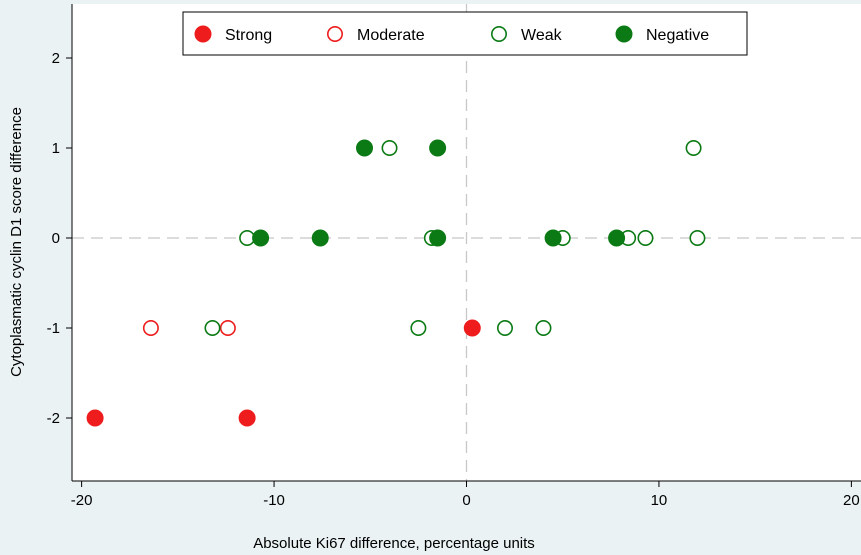 The height and width of the screenshot is (555, 861). I want to click on legend-marker-moderate, so click(334, 33).